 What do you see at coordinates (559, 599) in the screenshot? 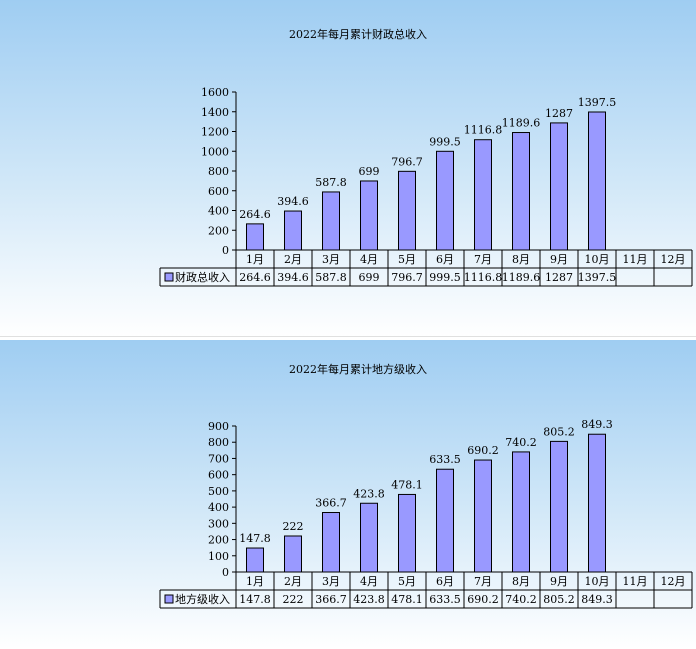
I see `table-value-cell: 805.2` at bounding box center [559, 599].